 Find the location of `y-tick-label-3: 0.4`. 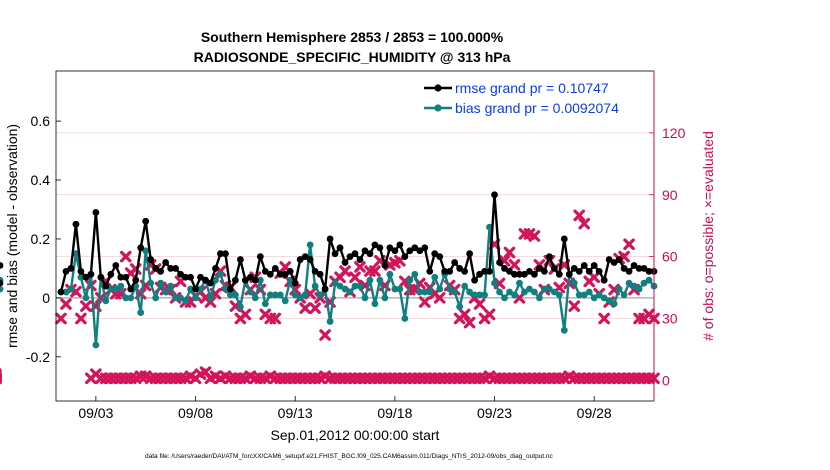

y-tick-label-3: 0.4 is located at coordinates (41, 180).